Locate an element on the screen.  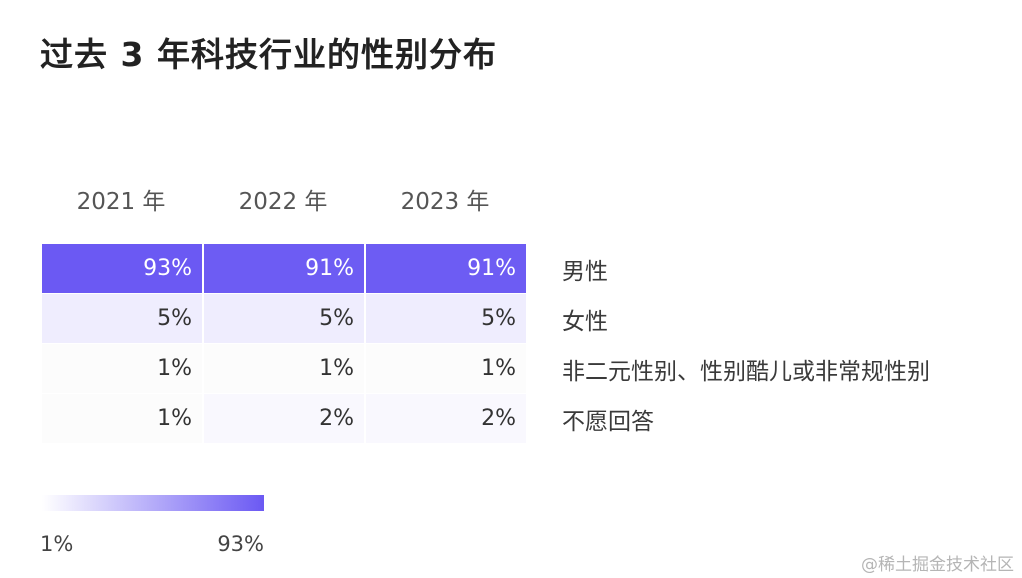
color-scale-bar is located at coordinates (153, 503).